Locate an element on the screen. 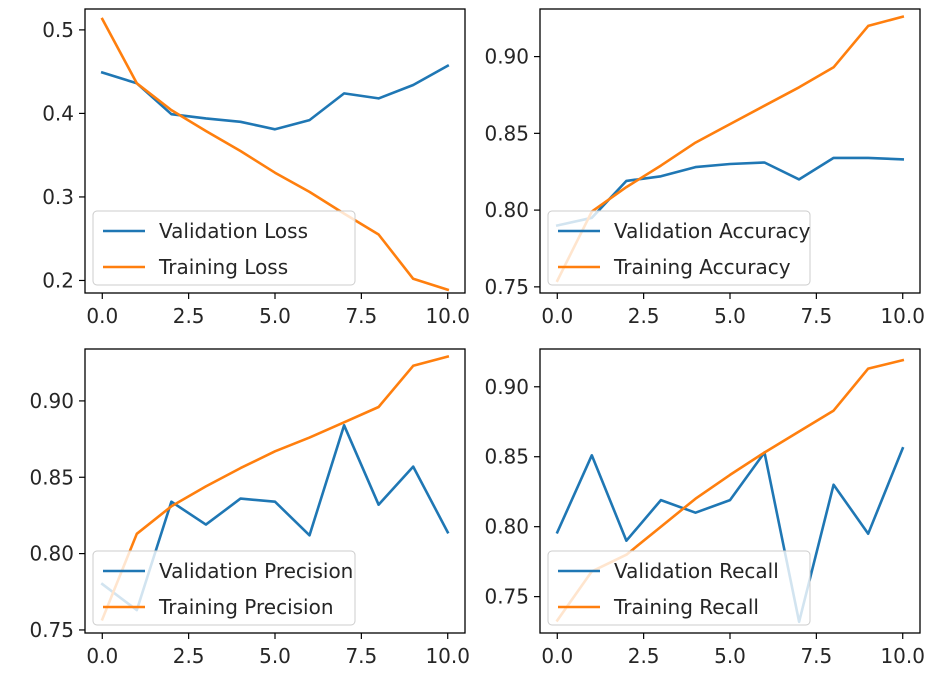  validation-precision-legend-label: Validation Precision is located at coordinates (256, 571).